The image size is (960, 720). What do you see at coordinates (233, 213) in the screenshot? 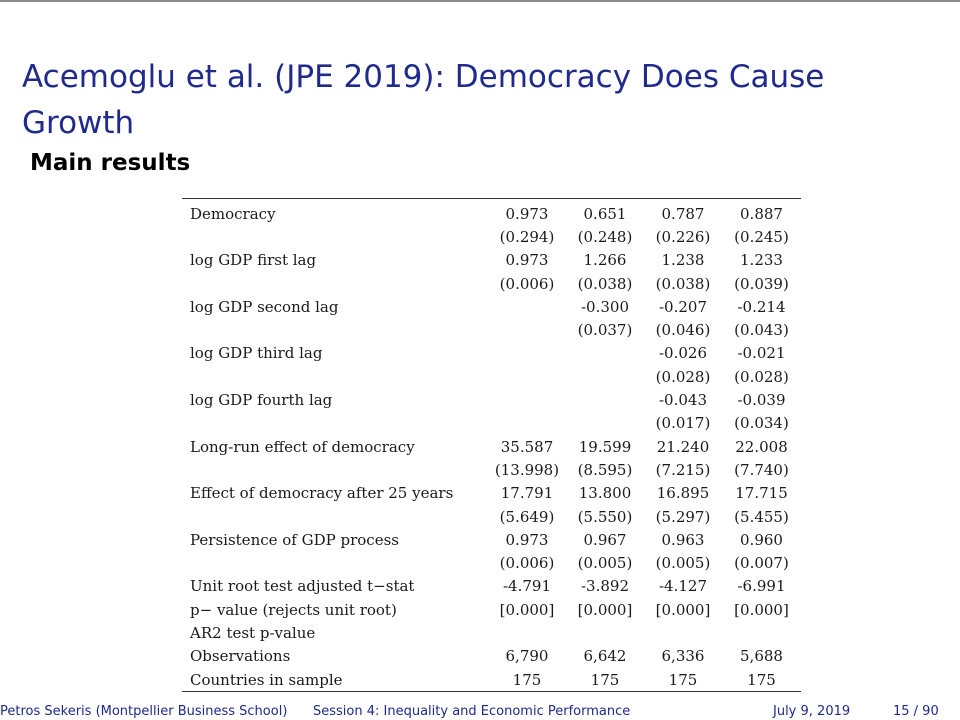
I see `row-label: Democracy` at bounding box center [233, 213].